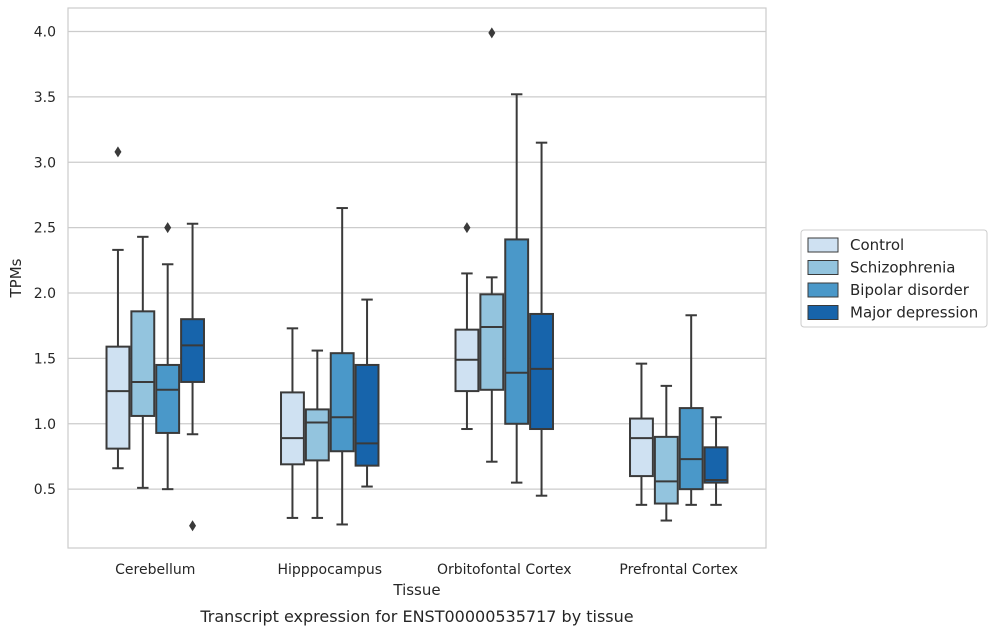  What do you see at coordinates (155, 570) in the screenshot?
I see `x-tick-label: Cerebellum` at bounding box center [155, 570].